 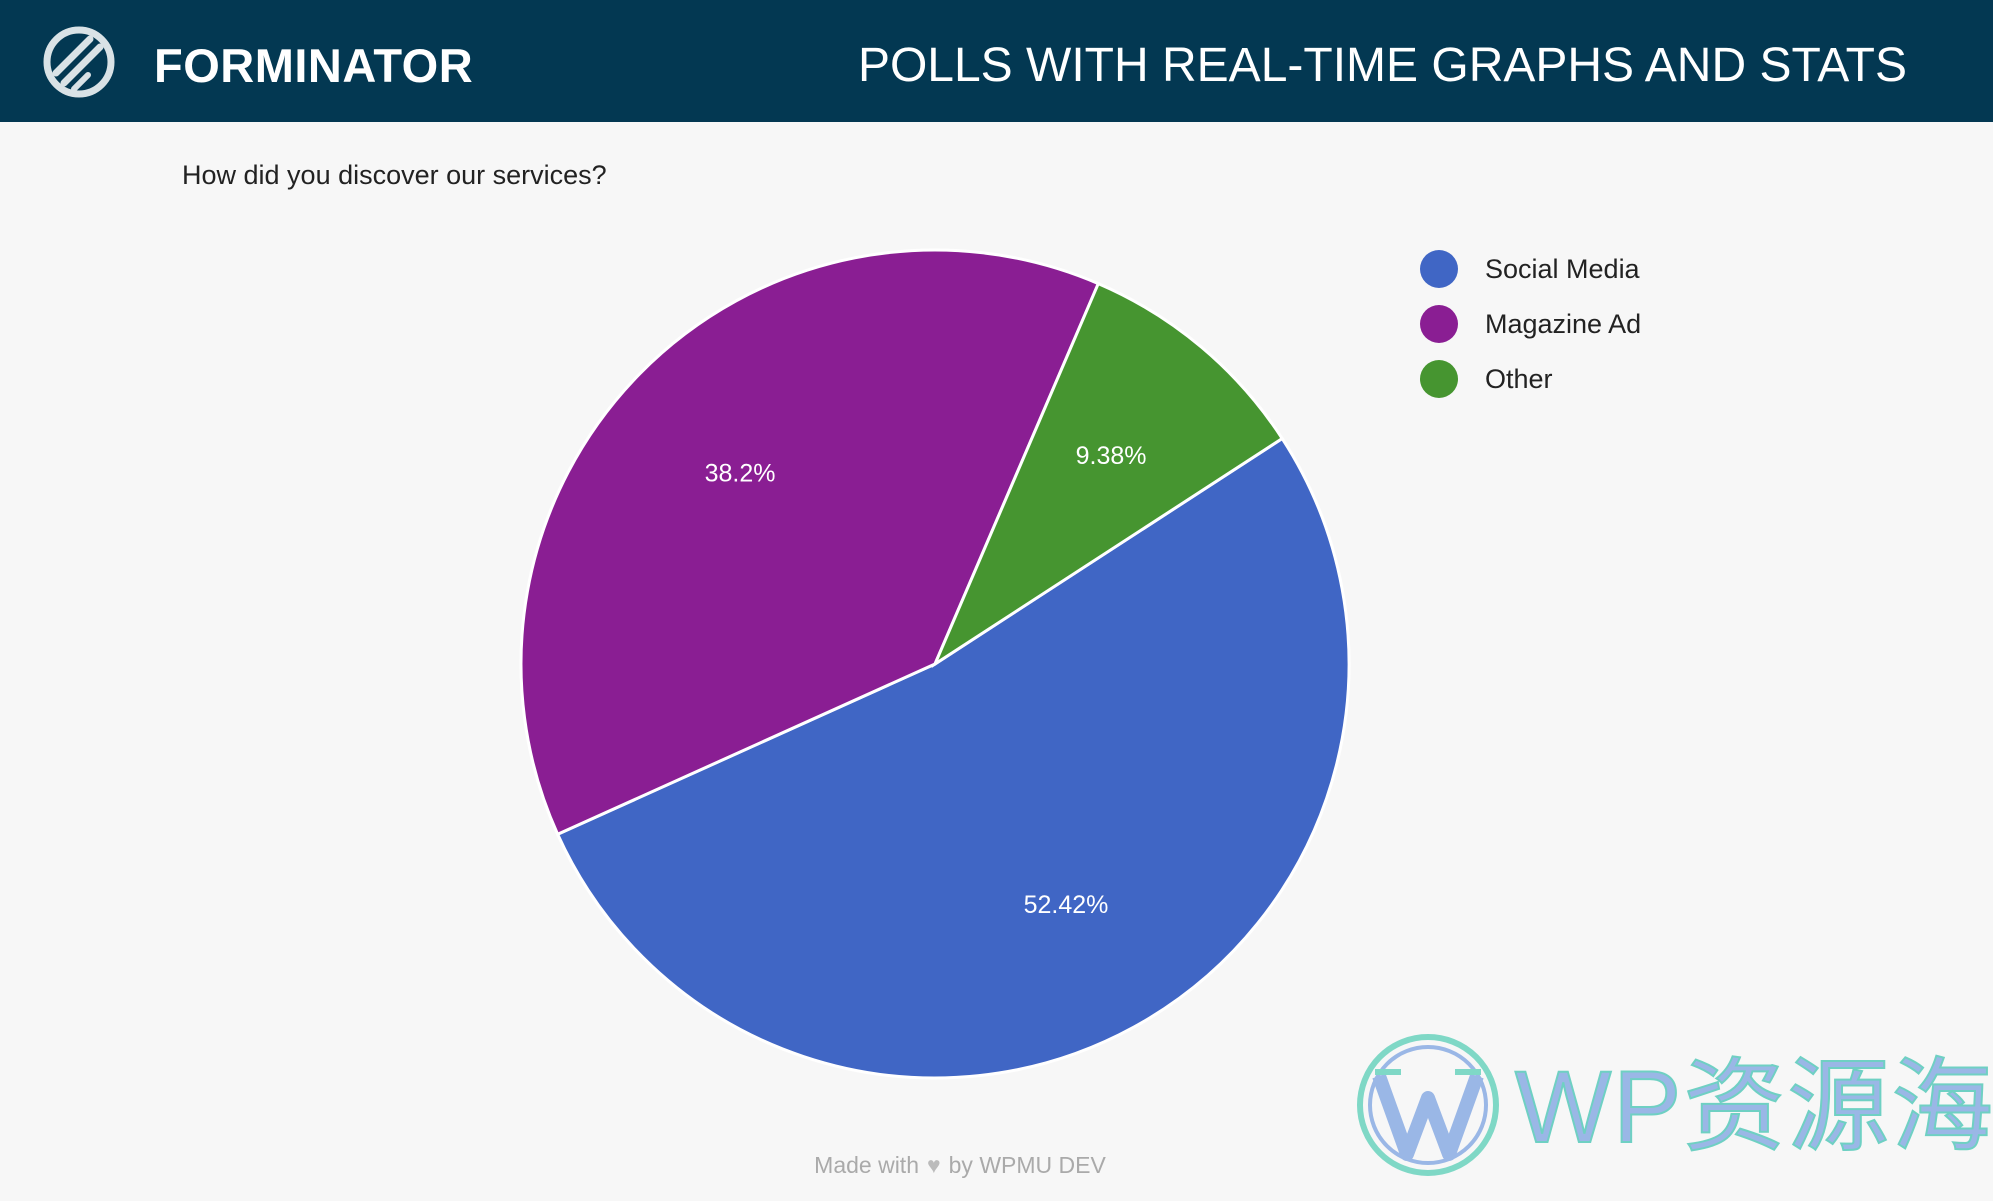 What do you see at coordinates (1066, 905) in the screenshot?
I see `pie-slice-label: 52.42%` at bounding box center [1066, 905].